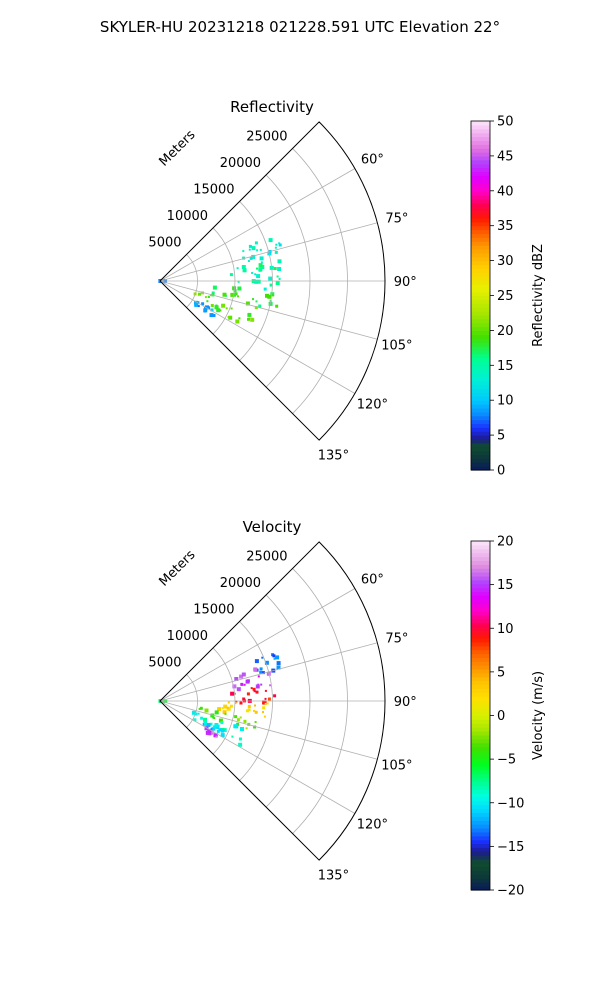 Image resolution: width=600 pixels, height=1000 pixels. I want to click on reflectivity-colorbar: 0 5 10 15 20 25 30 35 40 45 50 Reflectivity dBZ, so click(508, 297).